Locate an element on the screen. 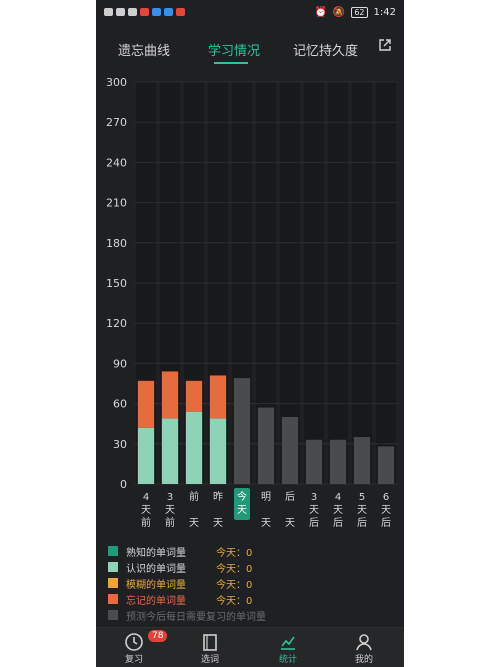 Image resolution: width=500 pixels, height=667 pixels. mail-icon is located at coordinates (180, 12).